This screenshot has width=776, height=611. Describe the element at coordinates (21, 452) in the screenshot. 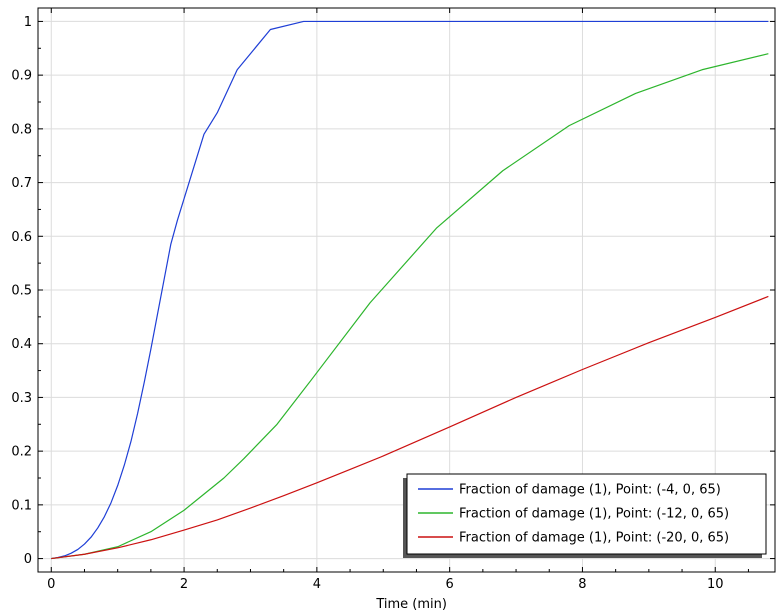

I see `y-tick-label: 0.2` at that location.